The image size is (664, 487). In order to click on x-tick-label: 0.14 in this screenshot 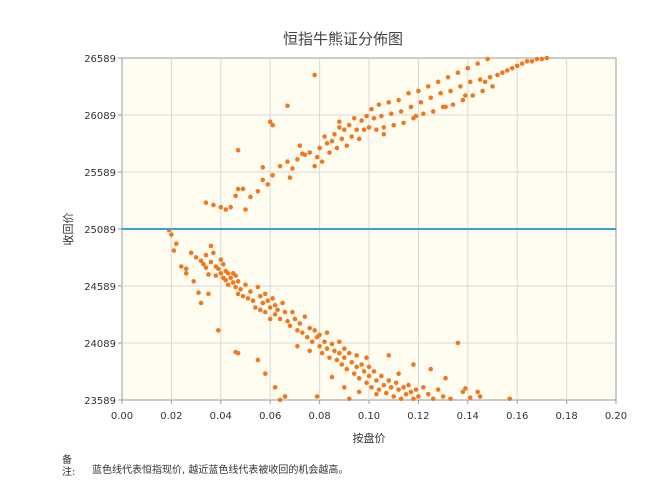, I will do `click(468, 416)`.